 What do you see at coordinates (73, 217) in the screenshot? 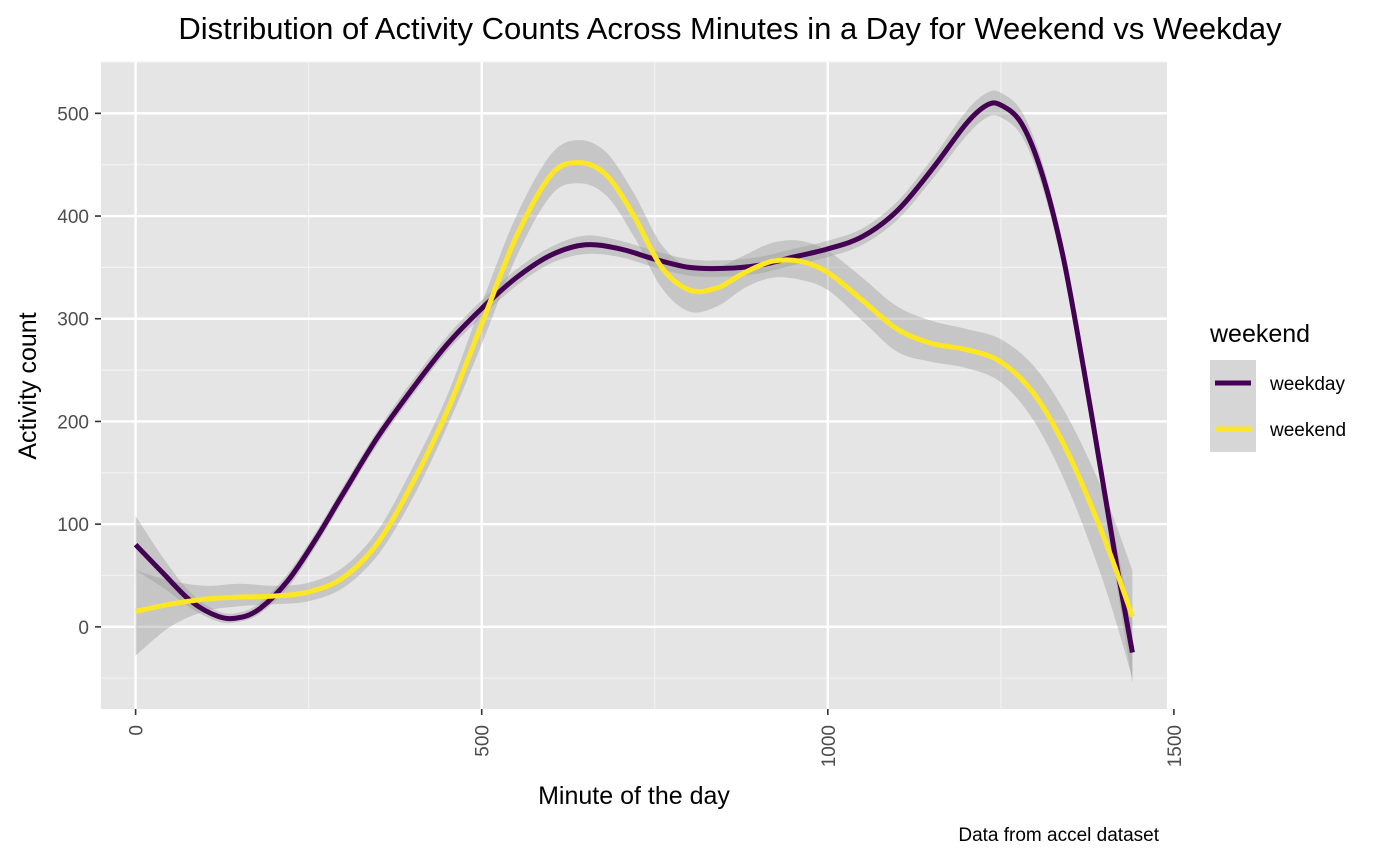
I see `y-tick-label: 400` at bounding box center [73, 217].